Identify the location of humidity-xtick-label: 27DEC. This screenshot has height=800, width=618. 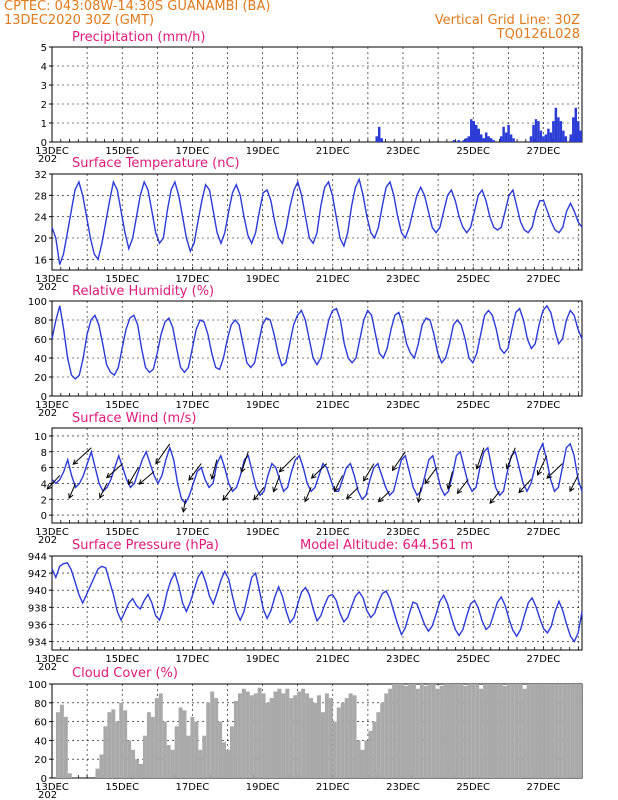
(544, 405).